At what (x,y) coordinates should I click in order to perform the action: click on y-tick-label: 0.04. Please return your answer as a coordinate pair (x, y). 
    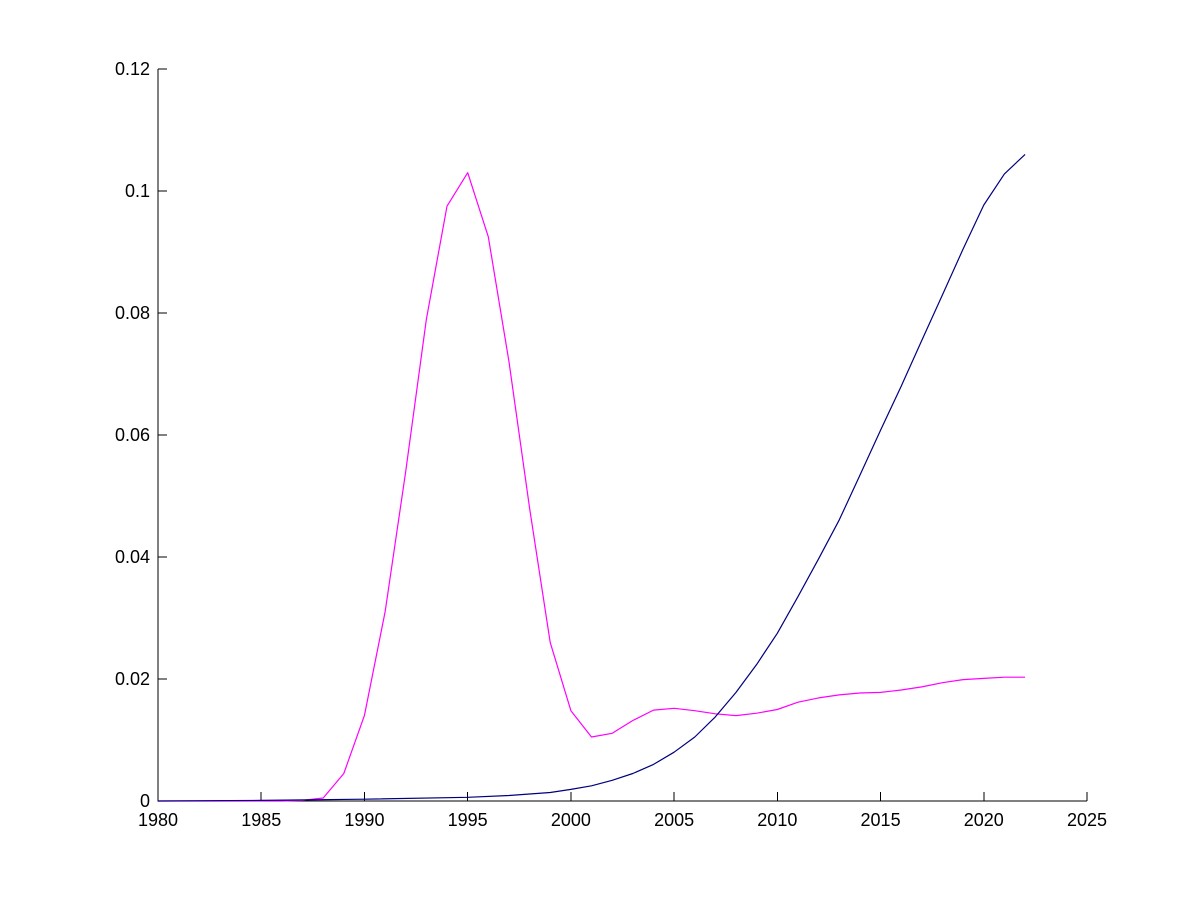
    Looking at the image, I should click on (132, 557).